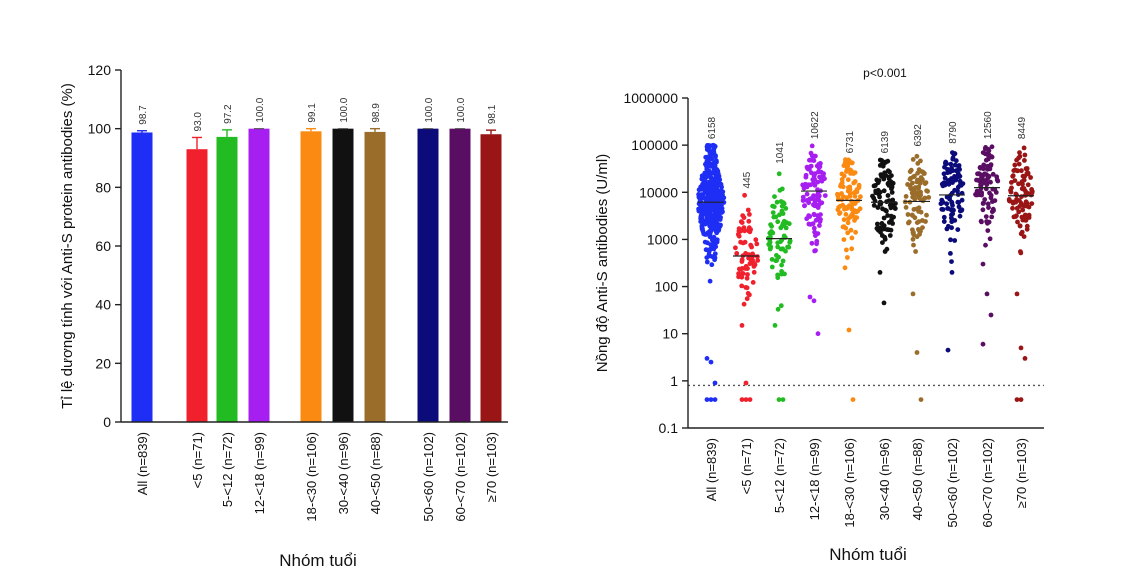 Image resolution: width=1123 pixels, height=585 pixels. What do you see at coordinates (662, 239) in the screenshot?
I see `right-y-tick-label: 1000` at bounding box center [662, 239].